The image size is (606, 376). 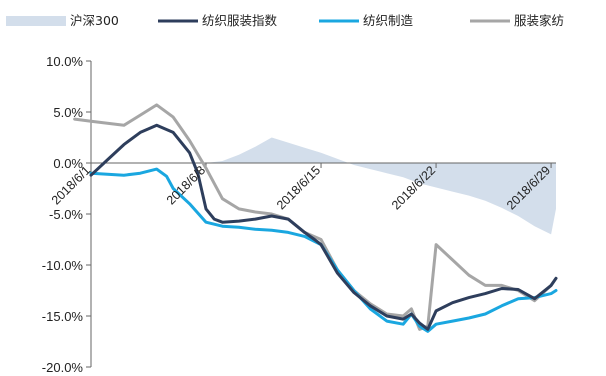 What do you see at coordinates (539, 20) in the screenshot?
I see `legend-label: 服装家纺` at bounding box center [539, 20].